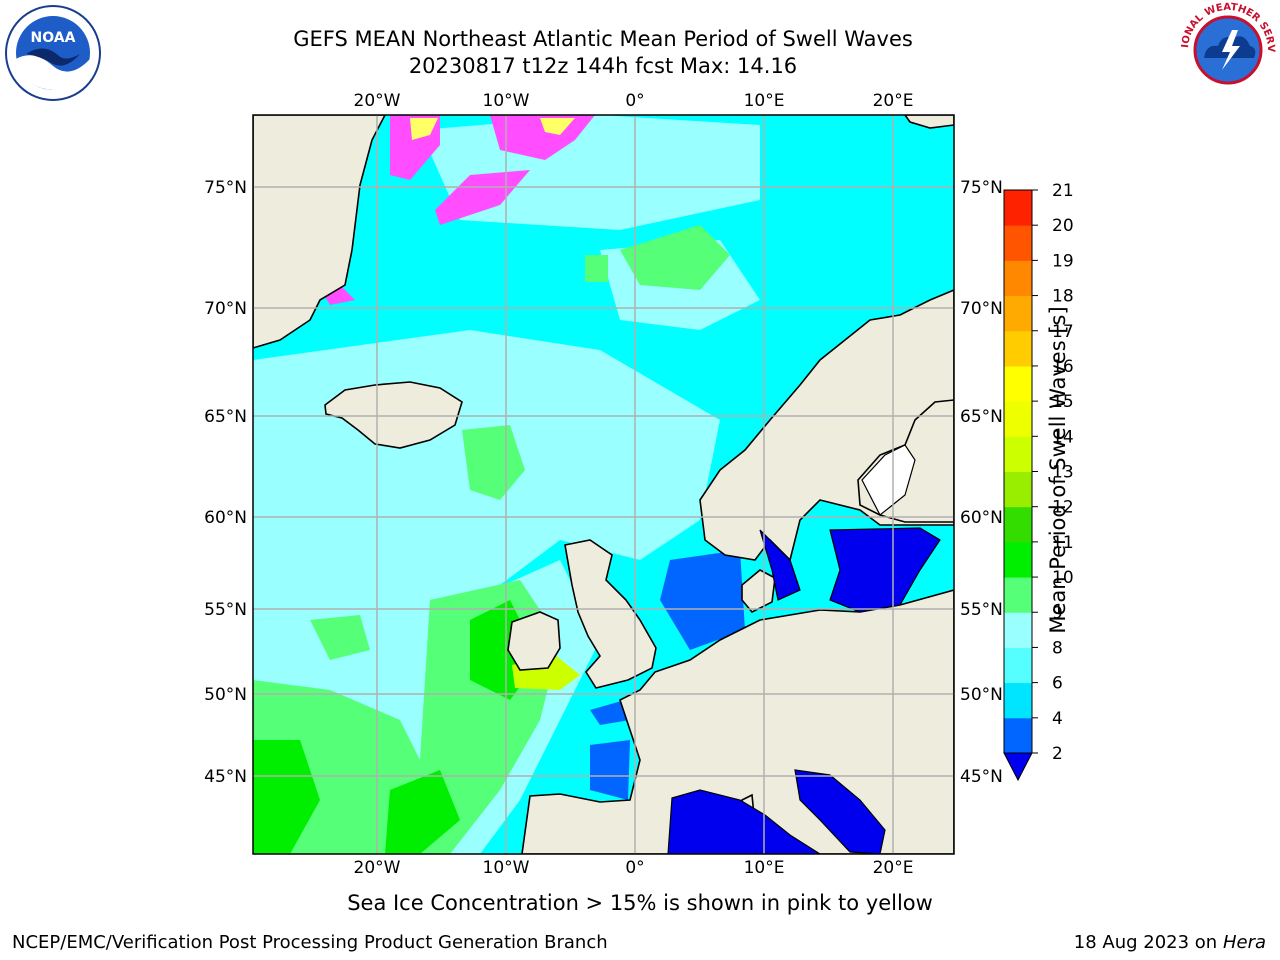 The width and height of the screenshot is (1280, 960). Describe the element at coordinates (1063, 367) in the screenshot. I see `colorbar-tick-label: 16` at that location.